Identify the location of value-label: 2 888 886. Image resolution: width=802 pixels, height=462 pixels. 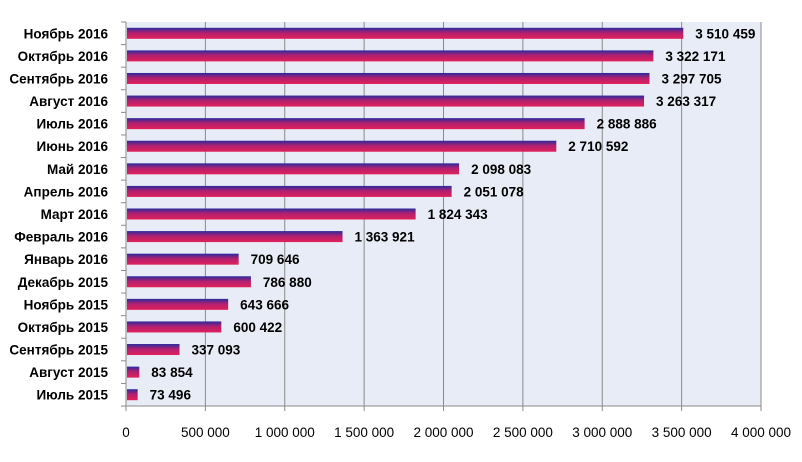
(627, 124).